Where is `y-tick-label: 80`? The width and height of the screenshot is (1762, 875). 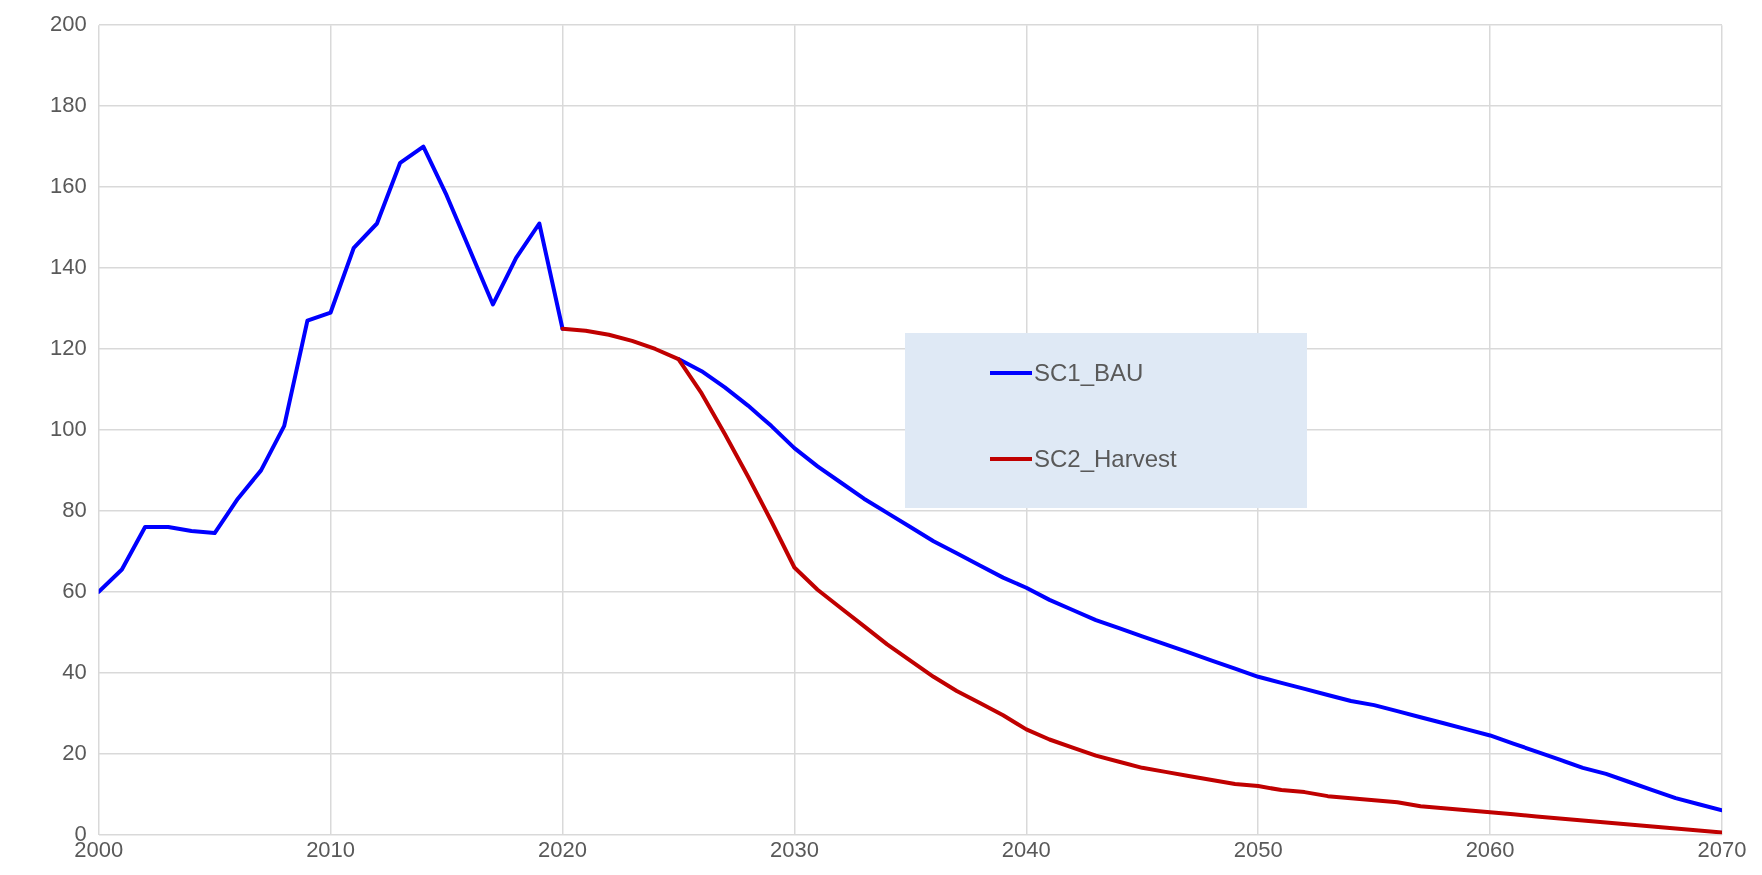
y-tick-label: 80 is located at coordinates (74, 509).